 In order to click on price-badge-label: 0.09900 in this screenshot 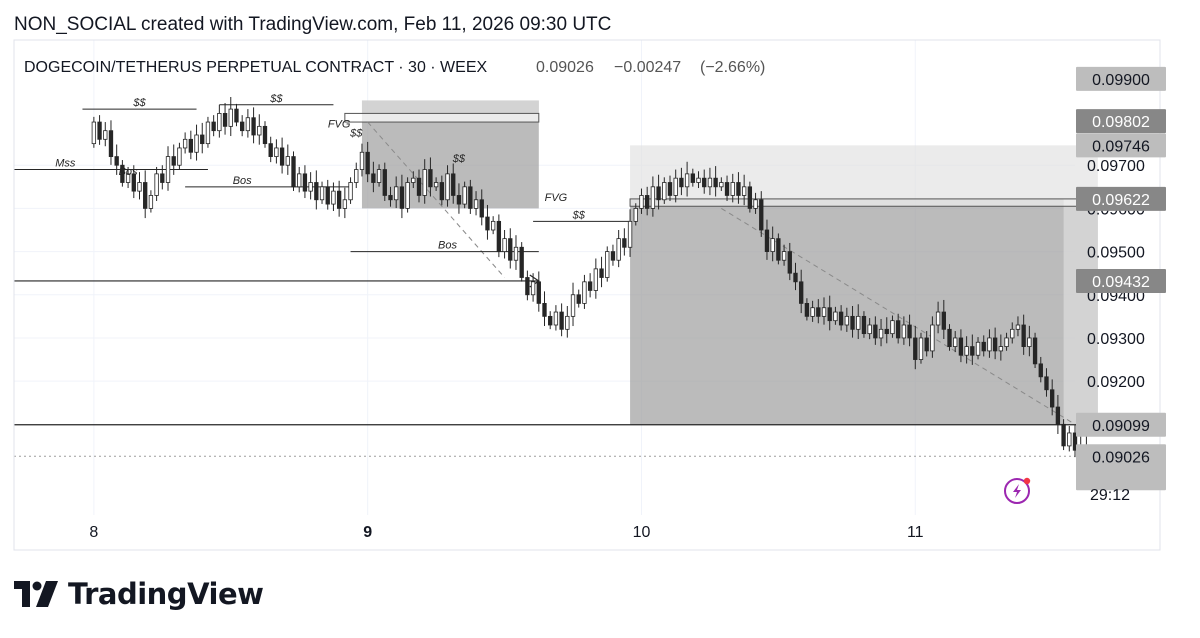, I will do `click(1121, 80)`.